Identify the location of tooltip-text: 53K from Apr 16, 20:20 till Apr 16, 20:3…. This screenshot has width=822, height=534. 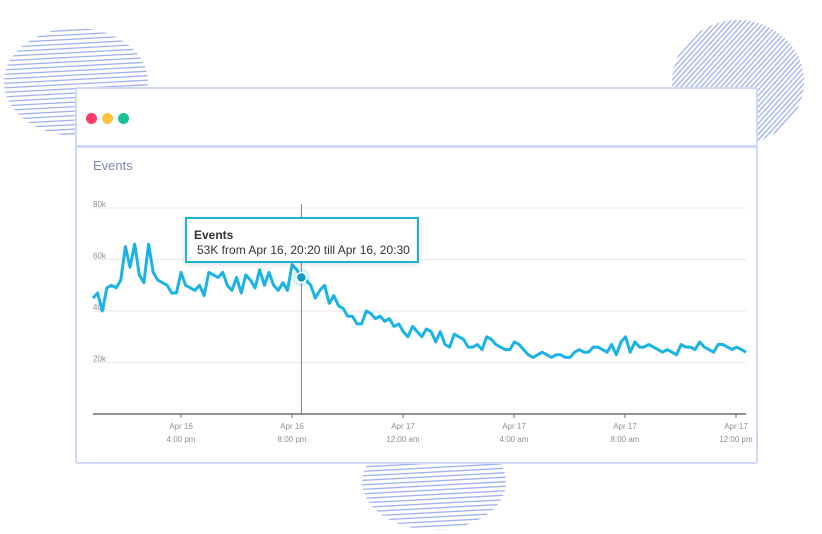
(303, 250).